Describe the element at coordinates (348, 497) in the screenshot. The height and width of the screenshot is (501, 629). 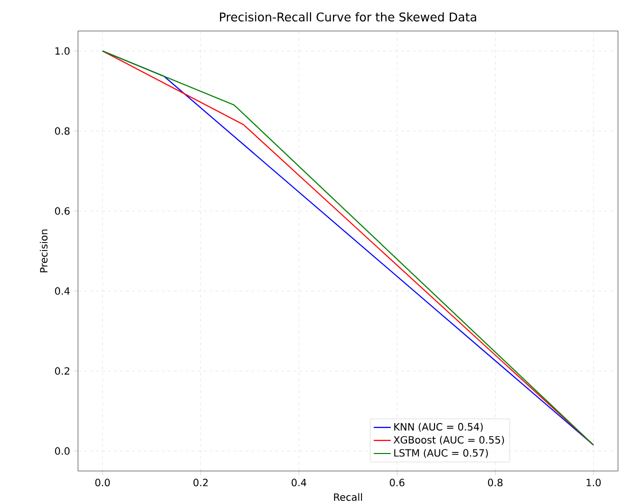
I see `x-axis-title: Recall` at that location.